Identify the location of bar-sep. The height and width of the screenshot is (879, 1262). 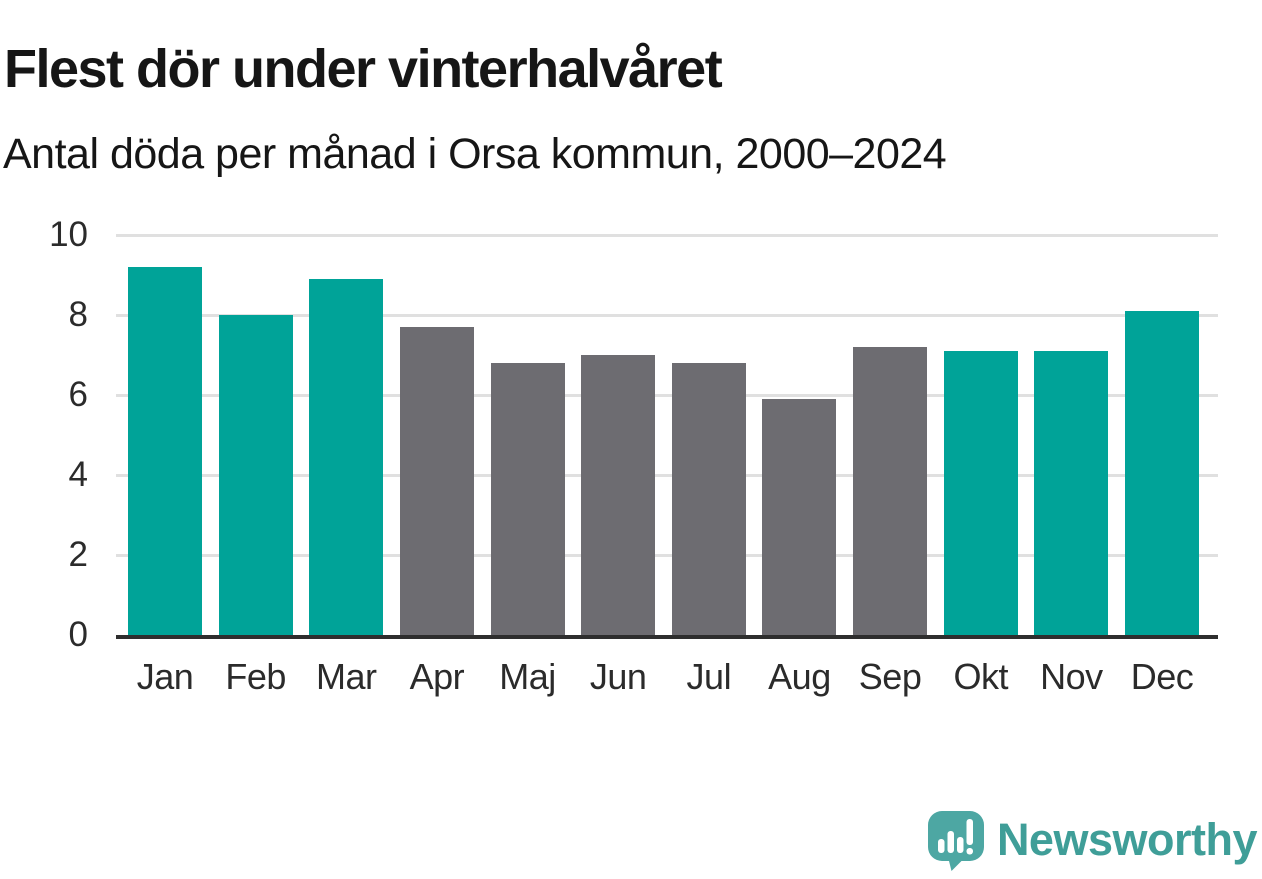
(890, 491).